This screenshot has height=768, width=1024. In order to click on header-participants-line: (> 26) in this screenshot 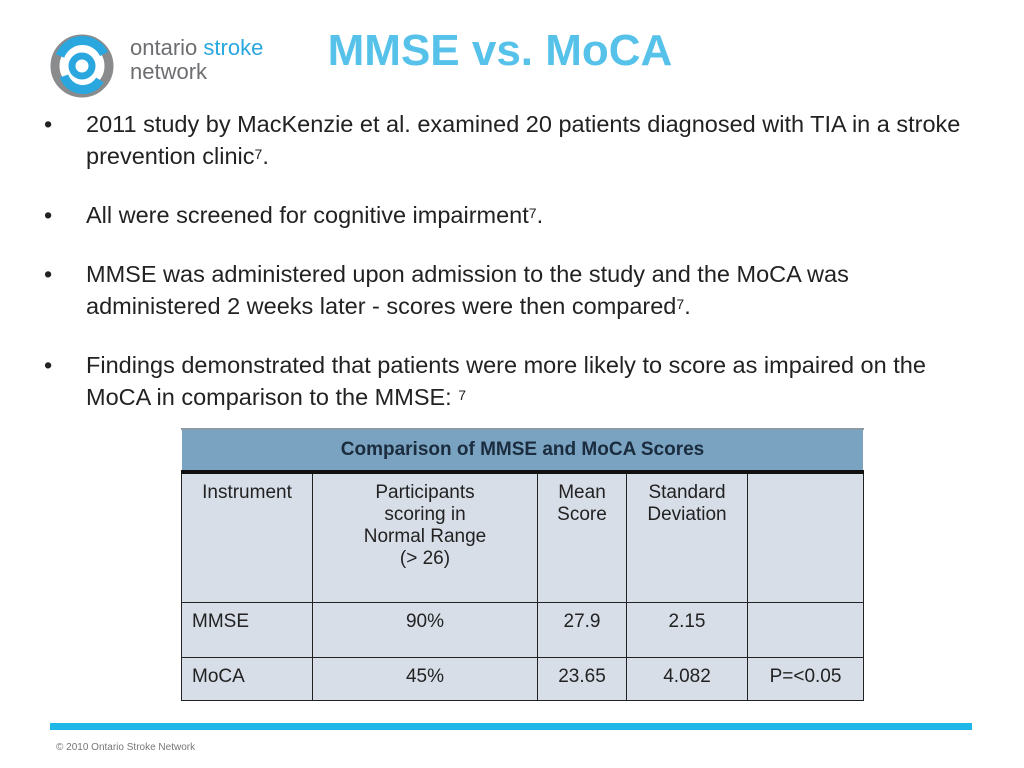, I will do `click(425, 558)`.